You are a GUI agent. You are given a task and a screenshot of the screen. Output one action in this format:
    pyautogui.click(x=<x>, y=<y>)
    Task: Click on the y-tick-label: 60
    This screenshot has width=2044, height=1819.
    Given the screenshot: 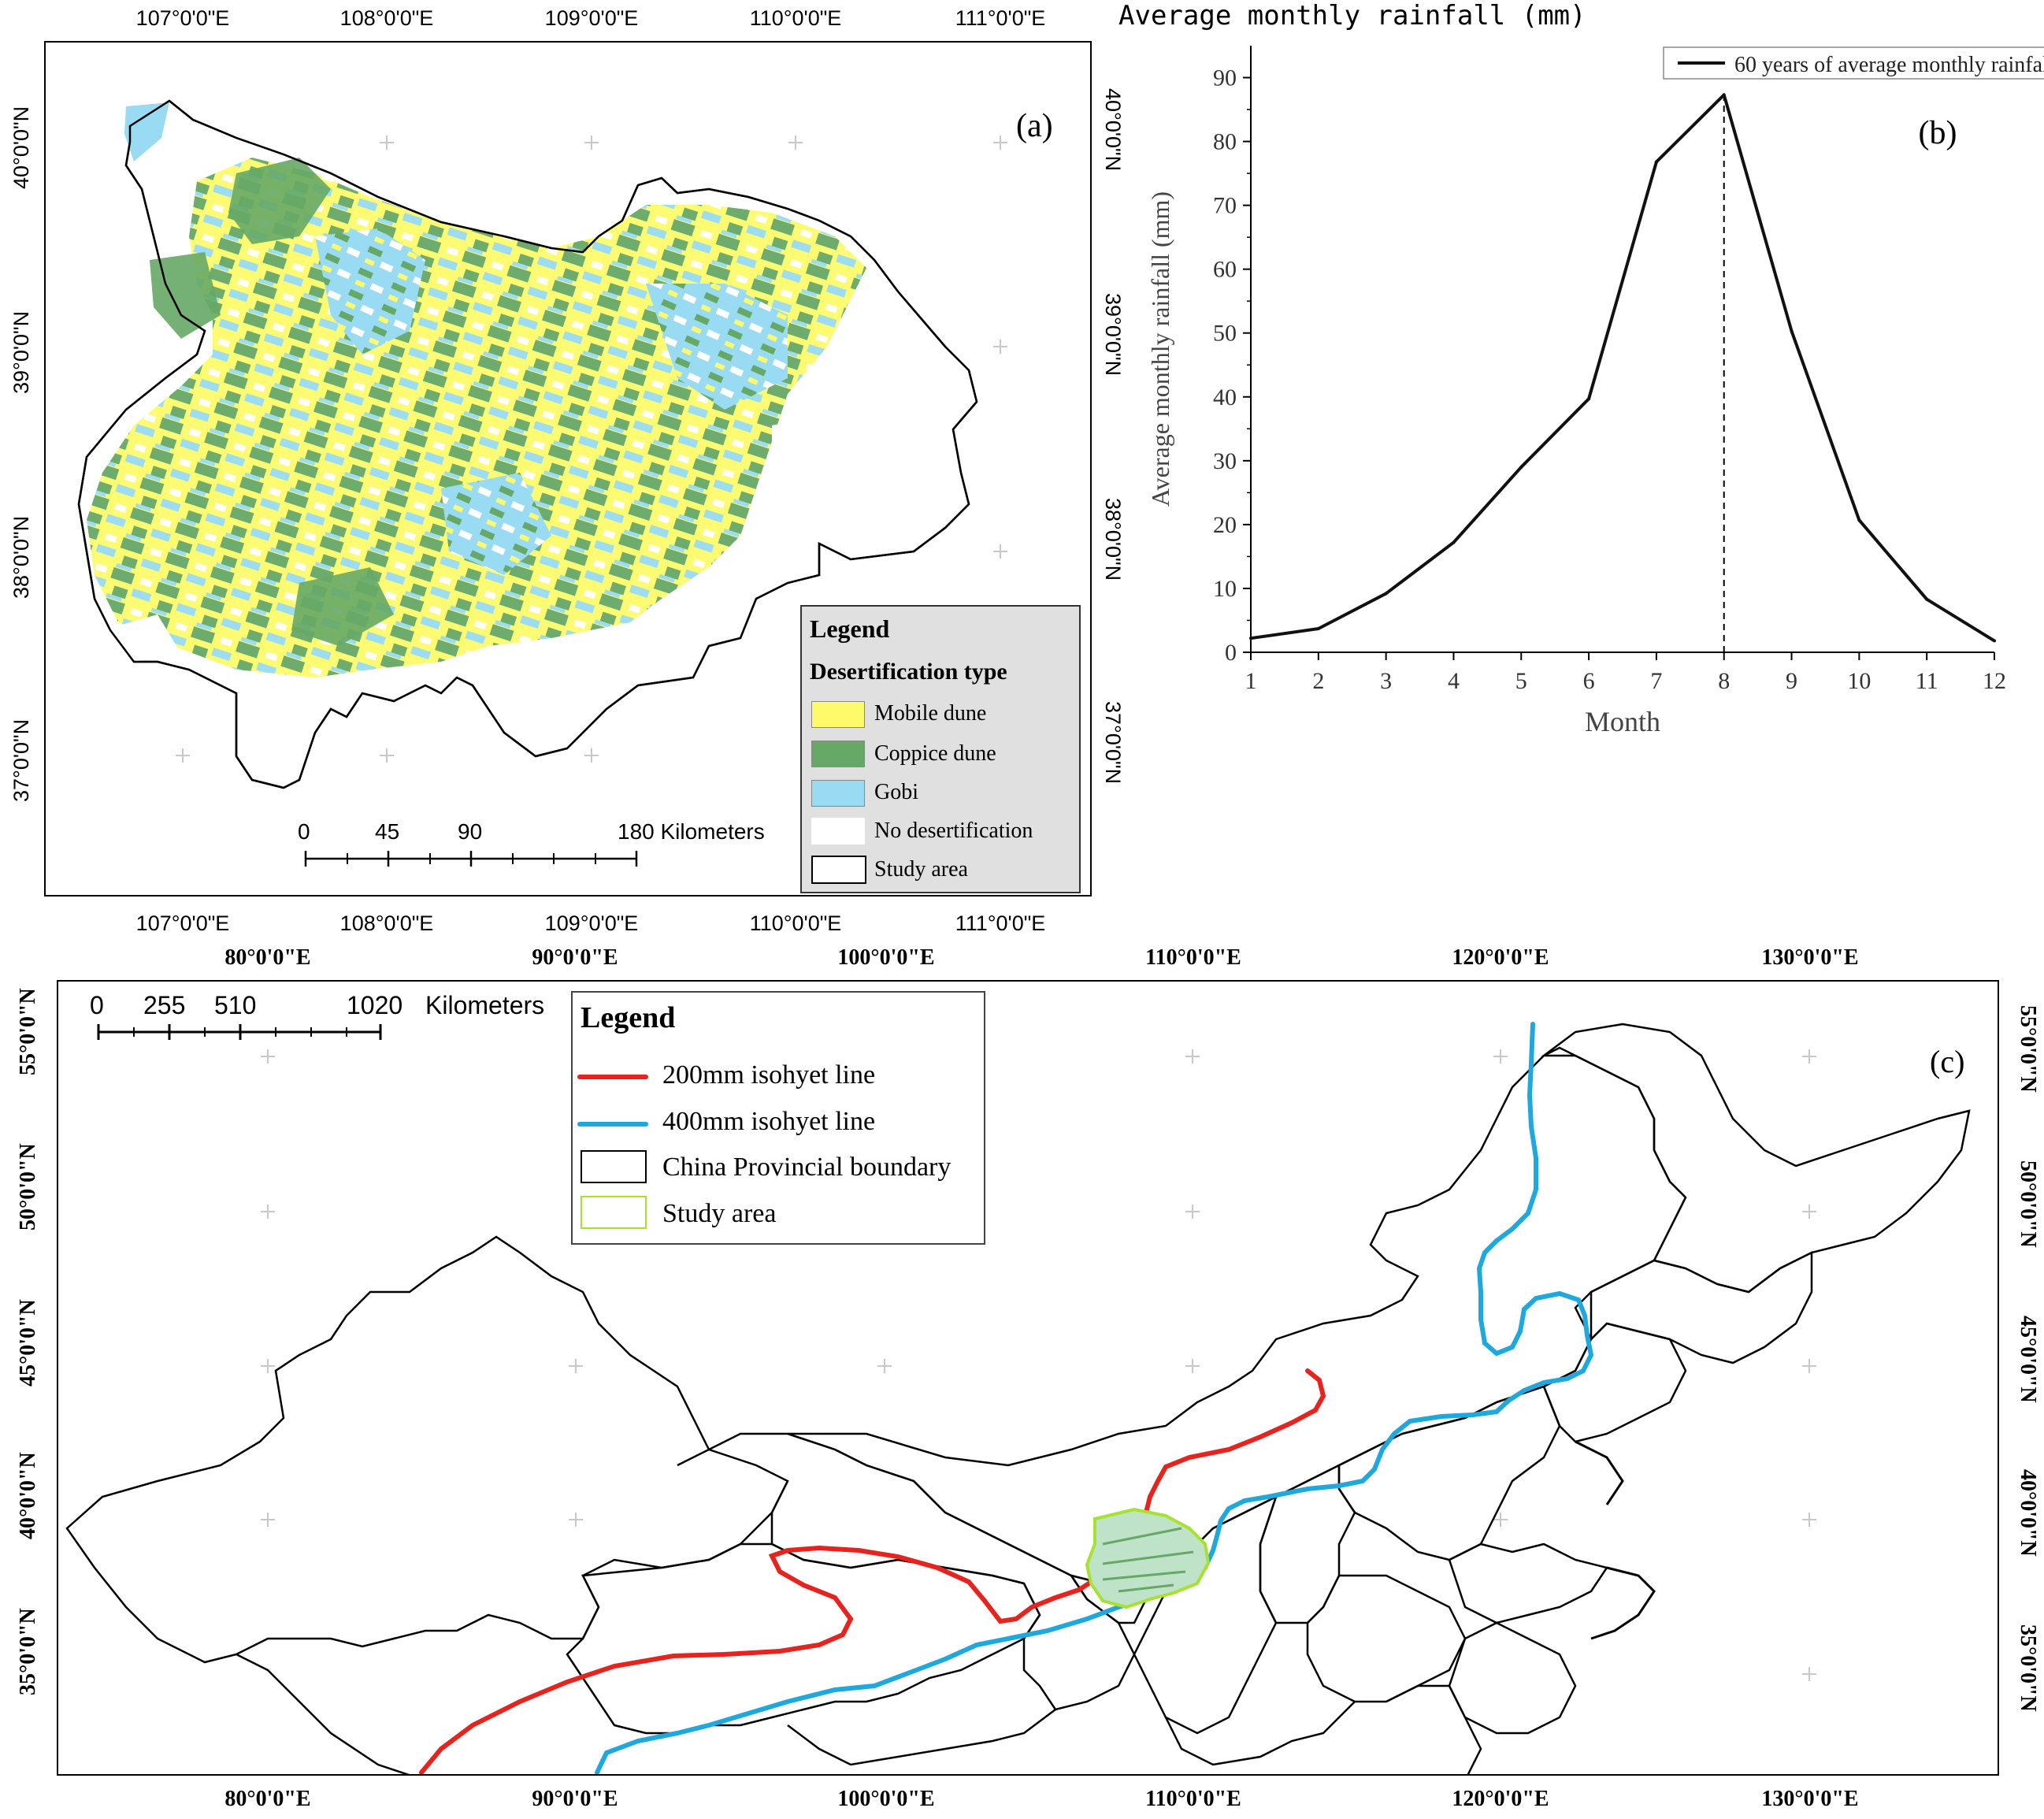 What is the action you would take?
    pyautogui.click(x=1225, y=270)
    